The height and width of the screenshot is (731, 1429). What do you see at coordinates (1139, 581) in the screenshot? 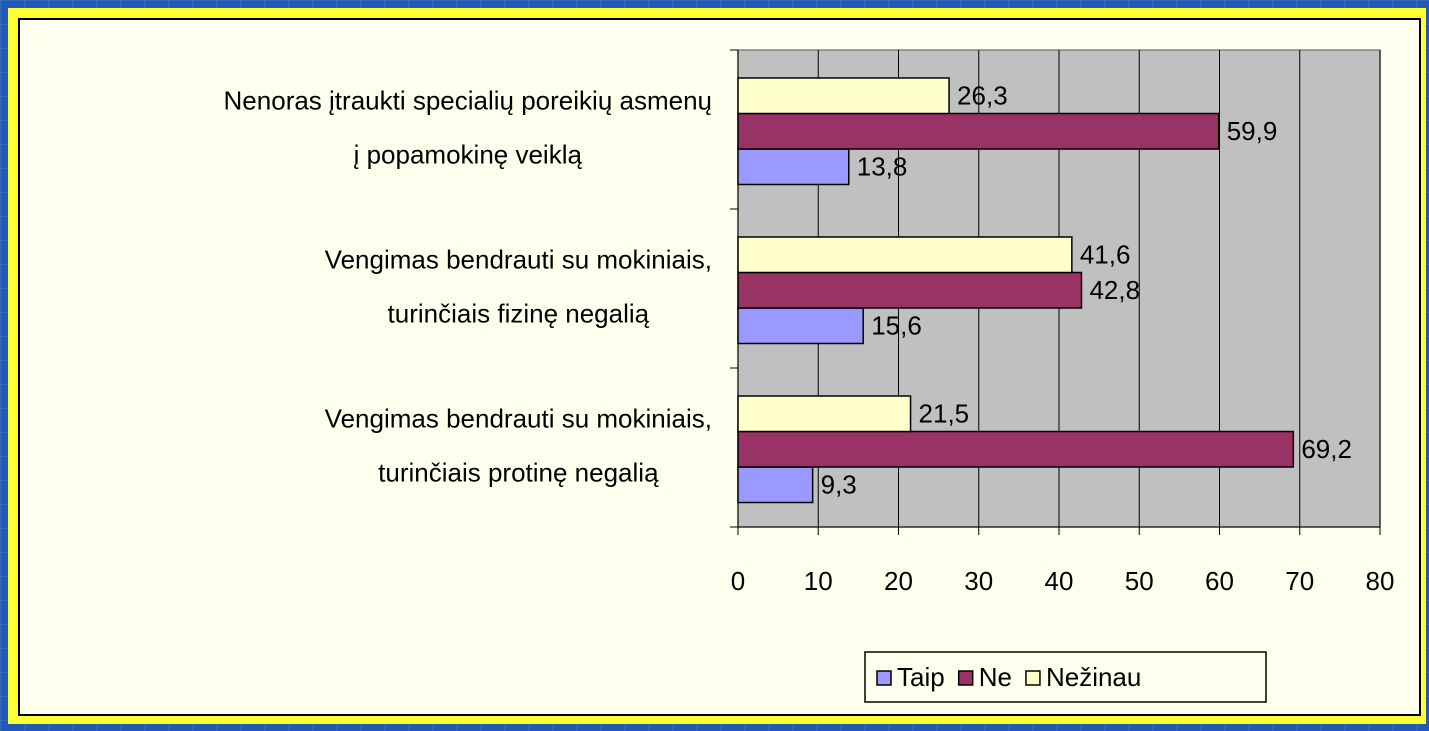
I see `x-tick-label: 50` at bounding box center [1139, 581].